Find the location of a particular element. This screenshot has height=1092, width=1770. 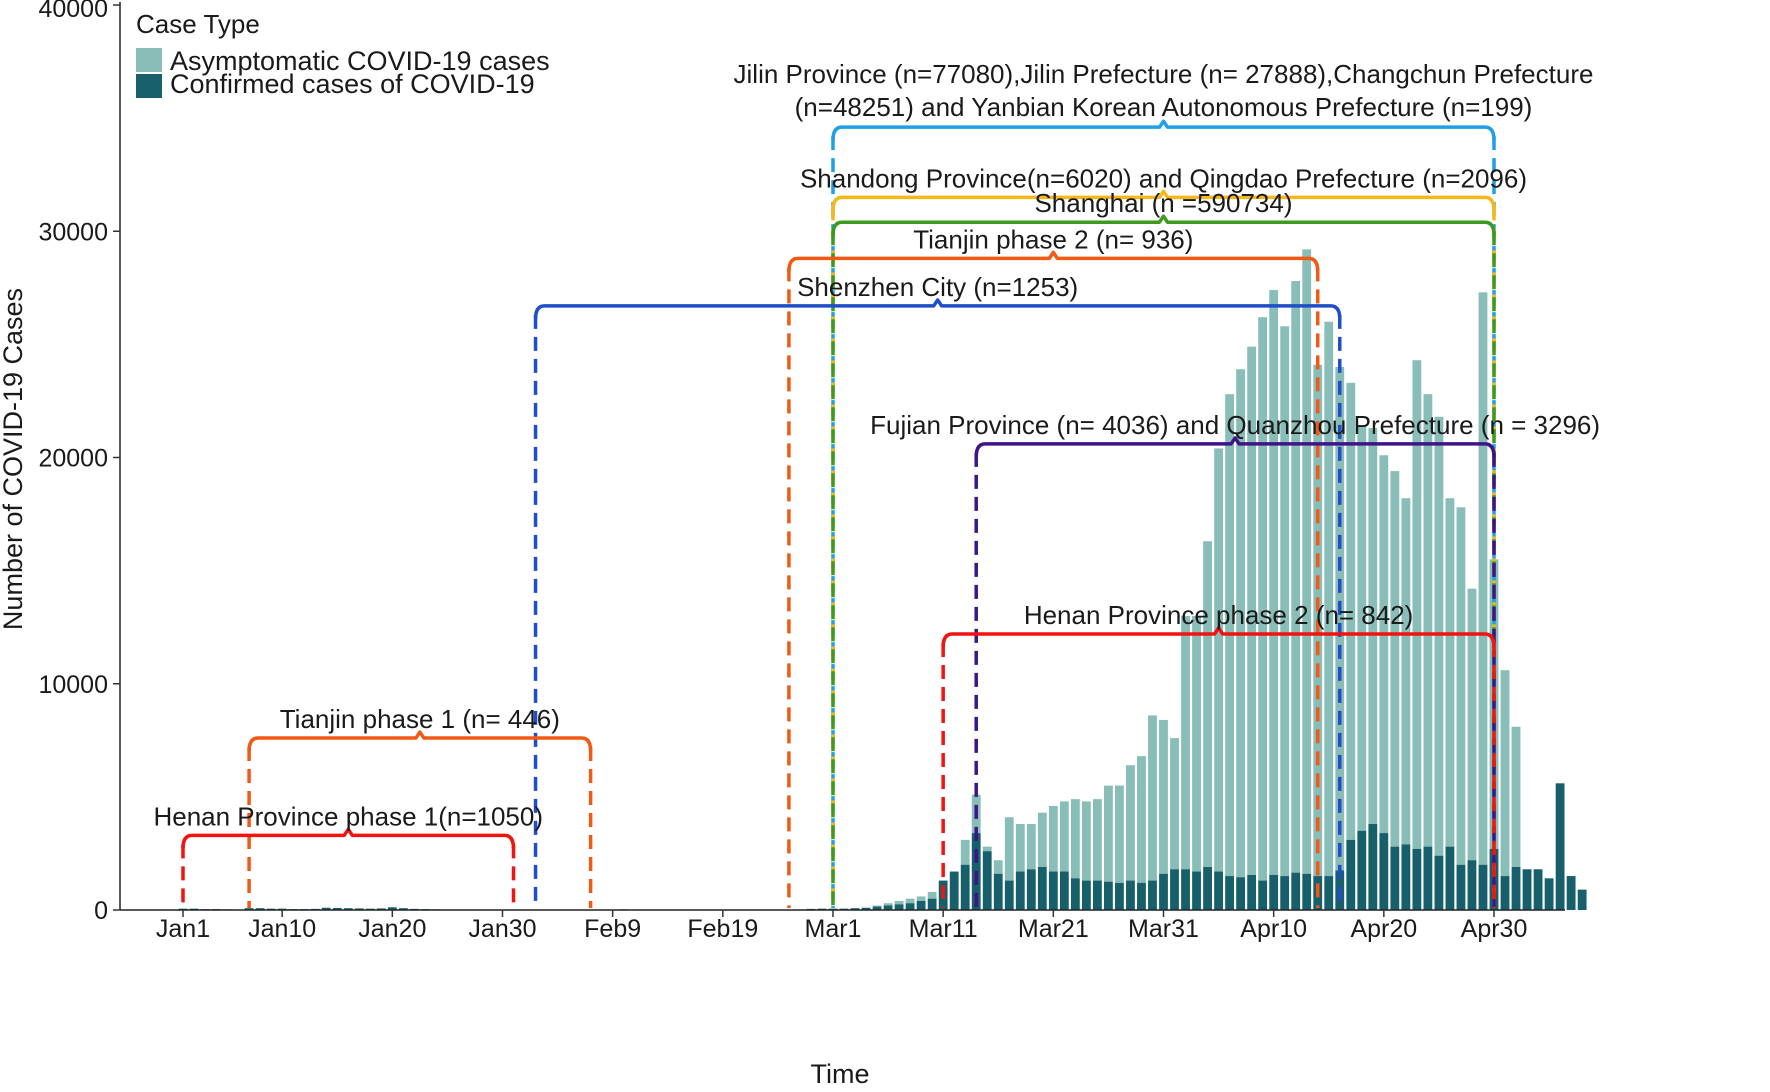

annotation-bracket: Henan Province phase 2 (n= 842) is located at coordinates (1218, 754).